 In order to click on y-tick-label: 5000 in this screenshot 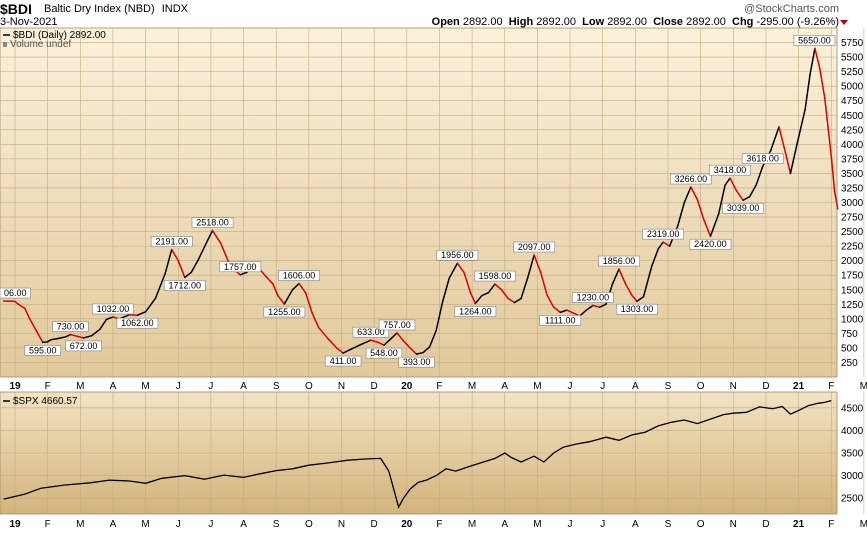, I will do `click(852, 87)`.